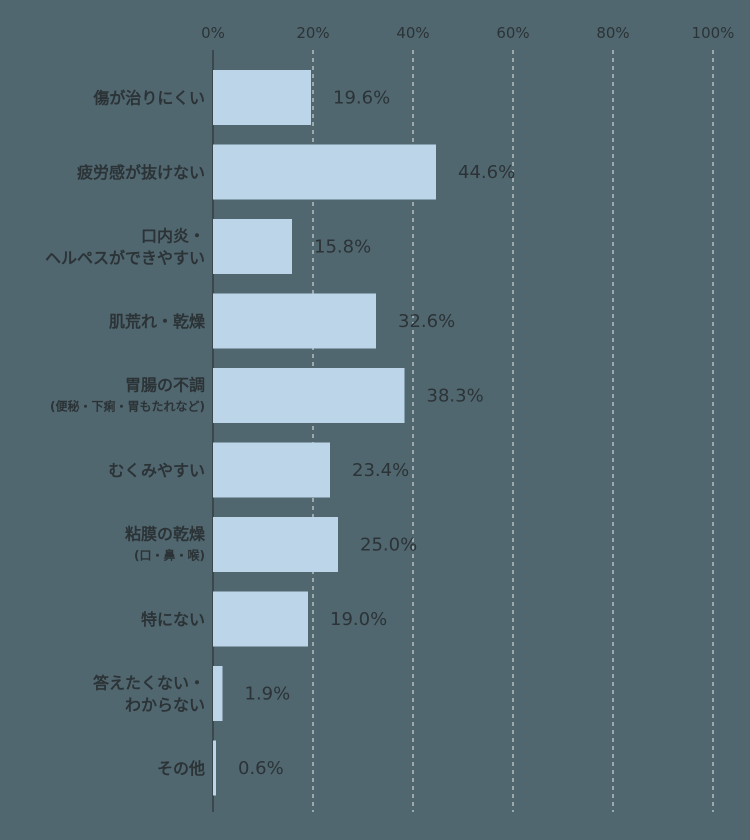 This screenshot has width=750, height=840. Describe the element at coordinates (173, 236) in the screenshot. I see `category-label: 口内炎・` at that location.